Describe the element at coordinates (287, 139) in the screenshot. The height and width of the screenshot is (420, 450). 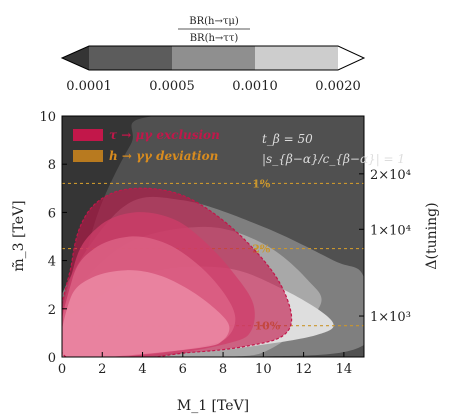
I see `annotation-tan-beta: t_β = 50` at that location.